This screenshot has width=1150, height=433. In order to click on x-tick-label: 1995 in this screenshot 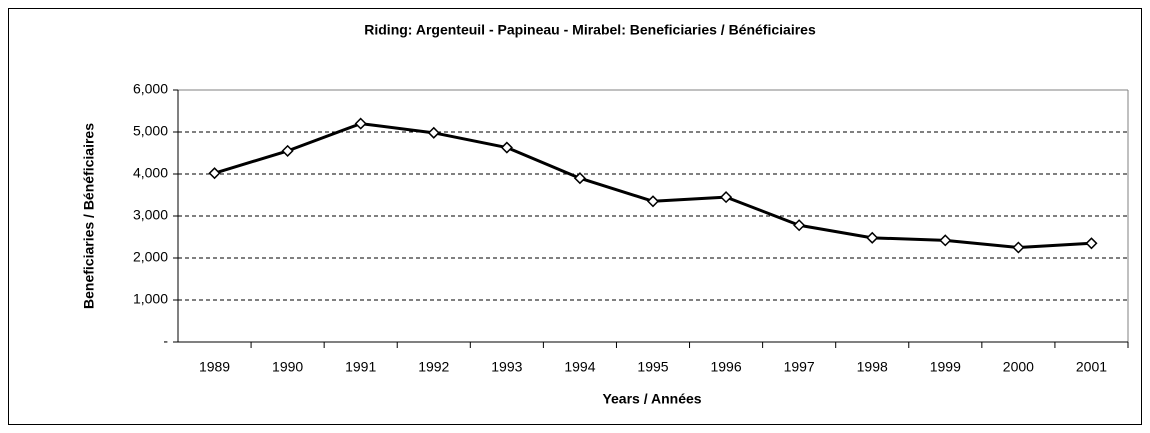, I will do `click(652, 367)`.